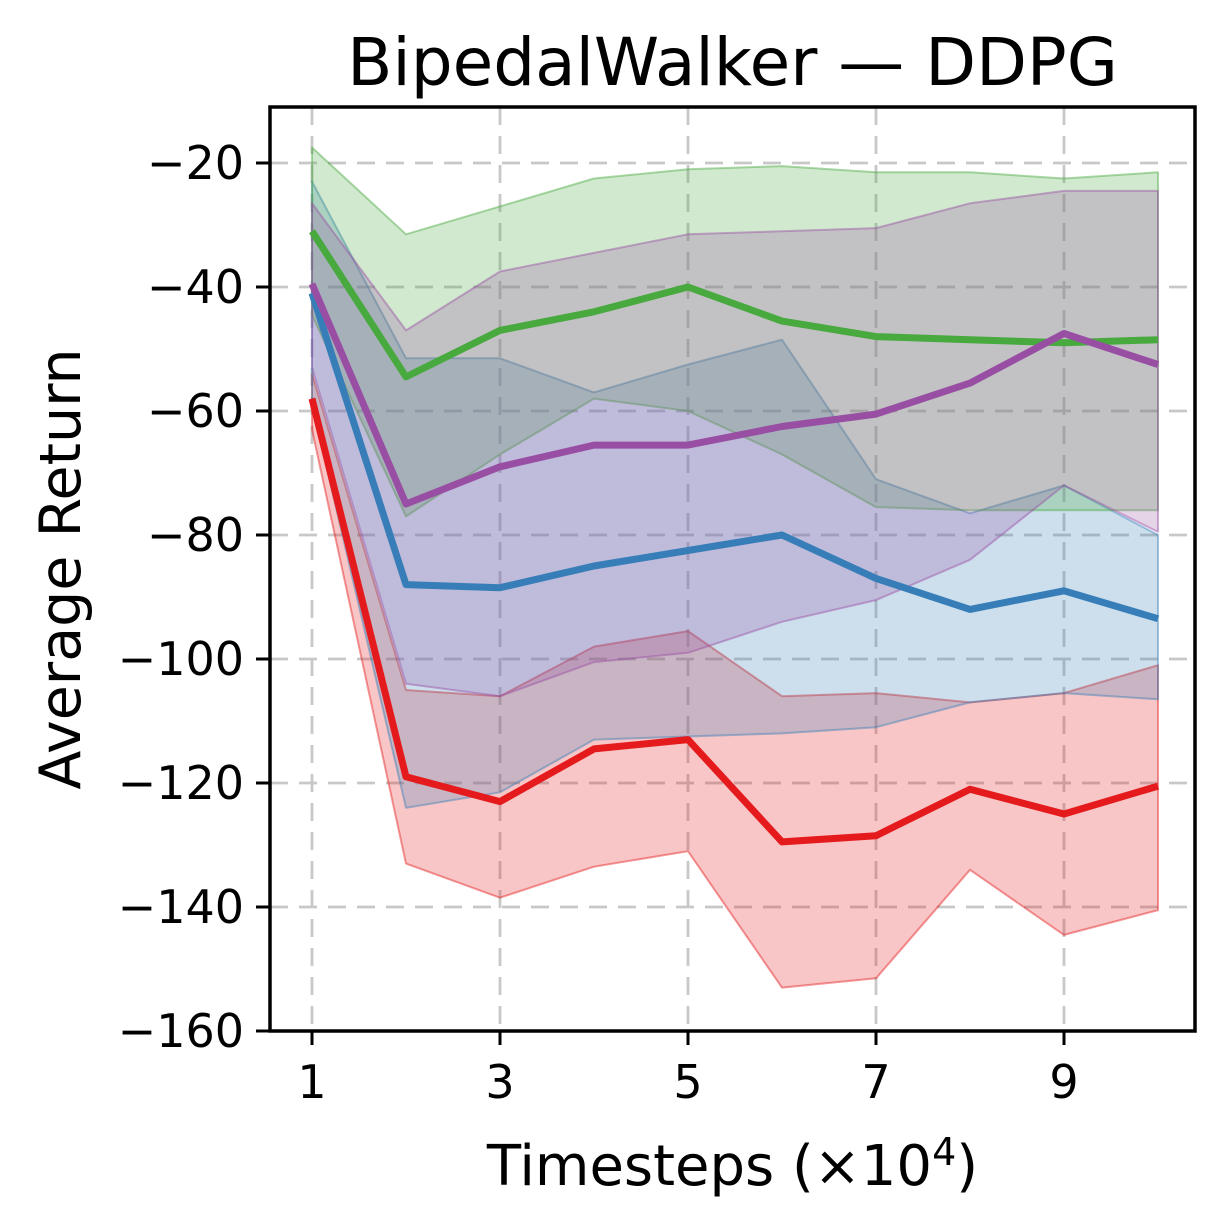  I want to click on y-tick-label: −20, so click(195, 163).